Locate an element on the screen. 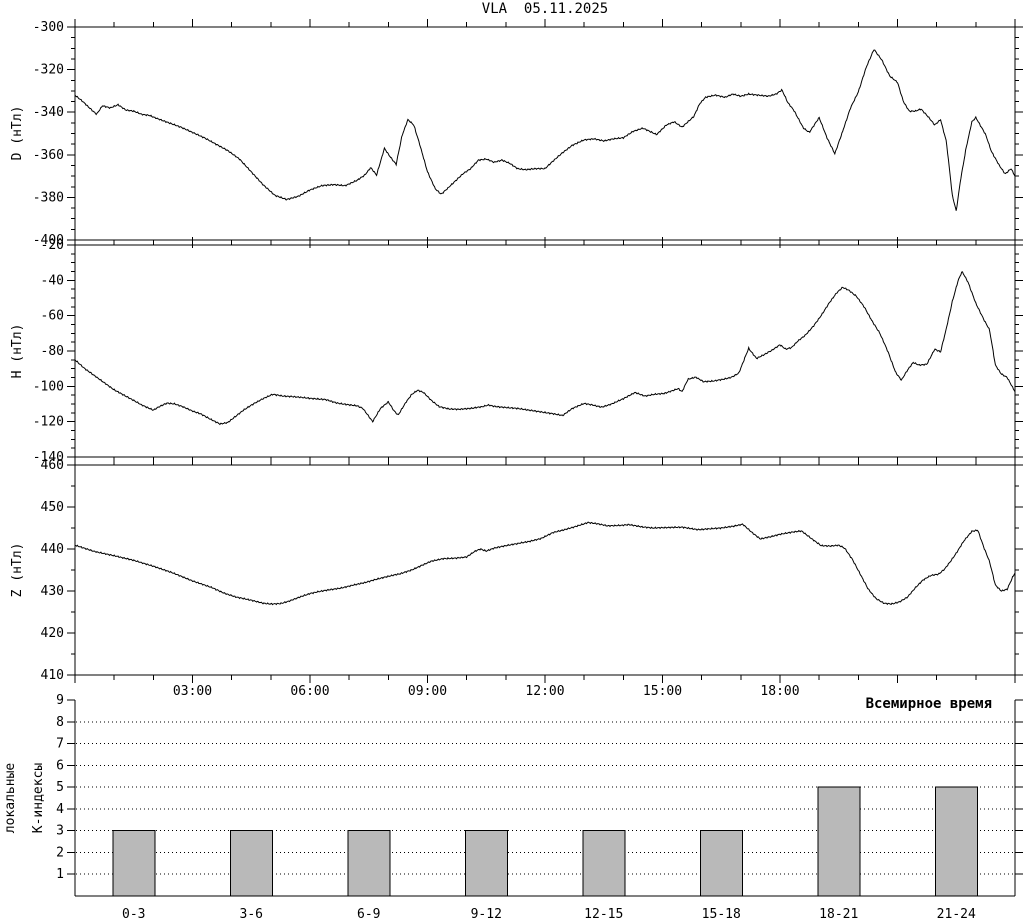  y-tick-label-Z: 460 is located at coordinates (52, 465).